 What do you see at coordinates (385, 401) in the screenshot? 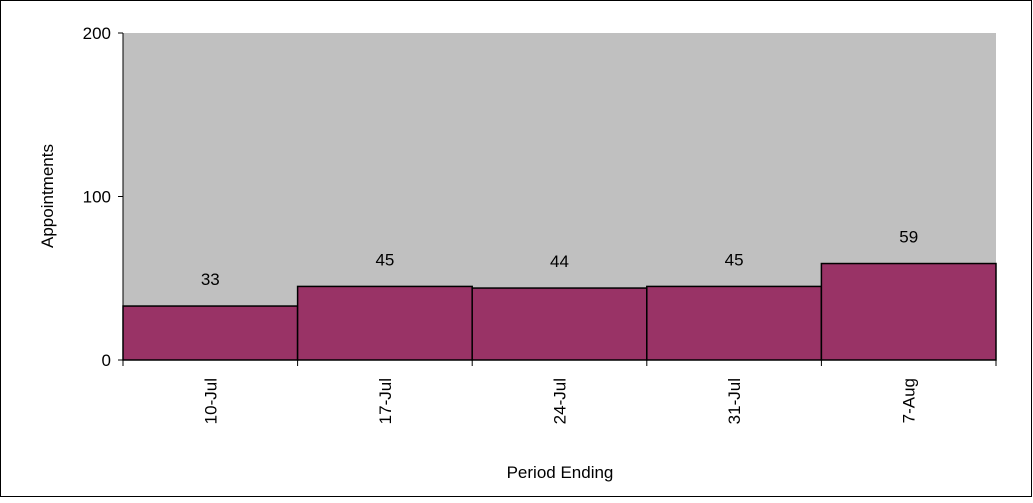
I see `x-tick-label: 17-Jul` at bounding box center [385, 401].